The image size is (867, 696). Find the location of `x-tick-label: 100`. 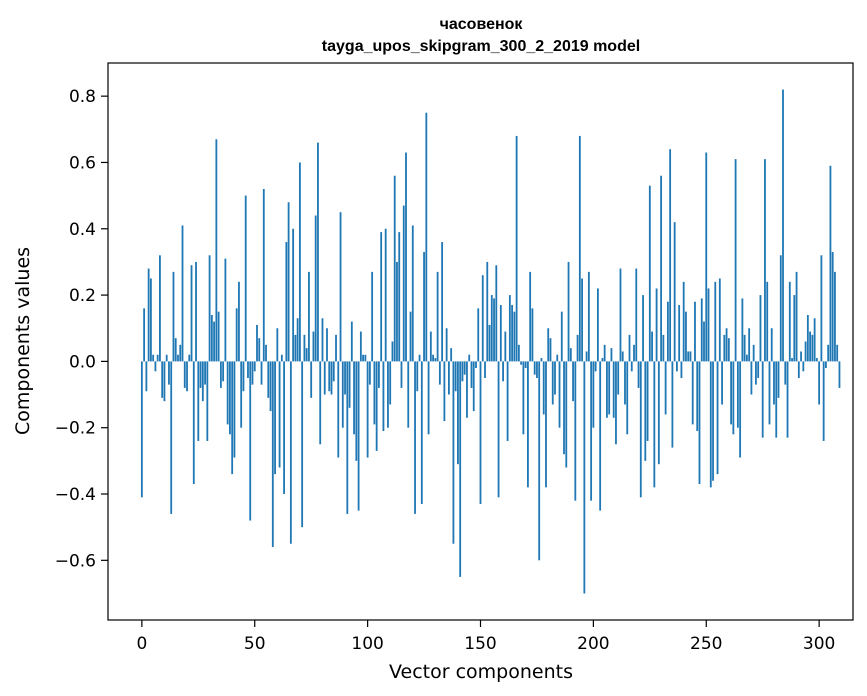

x-tick-label: 100 is located at coordinates (367, 644).